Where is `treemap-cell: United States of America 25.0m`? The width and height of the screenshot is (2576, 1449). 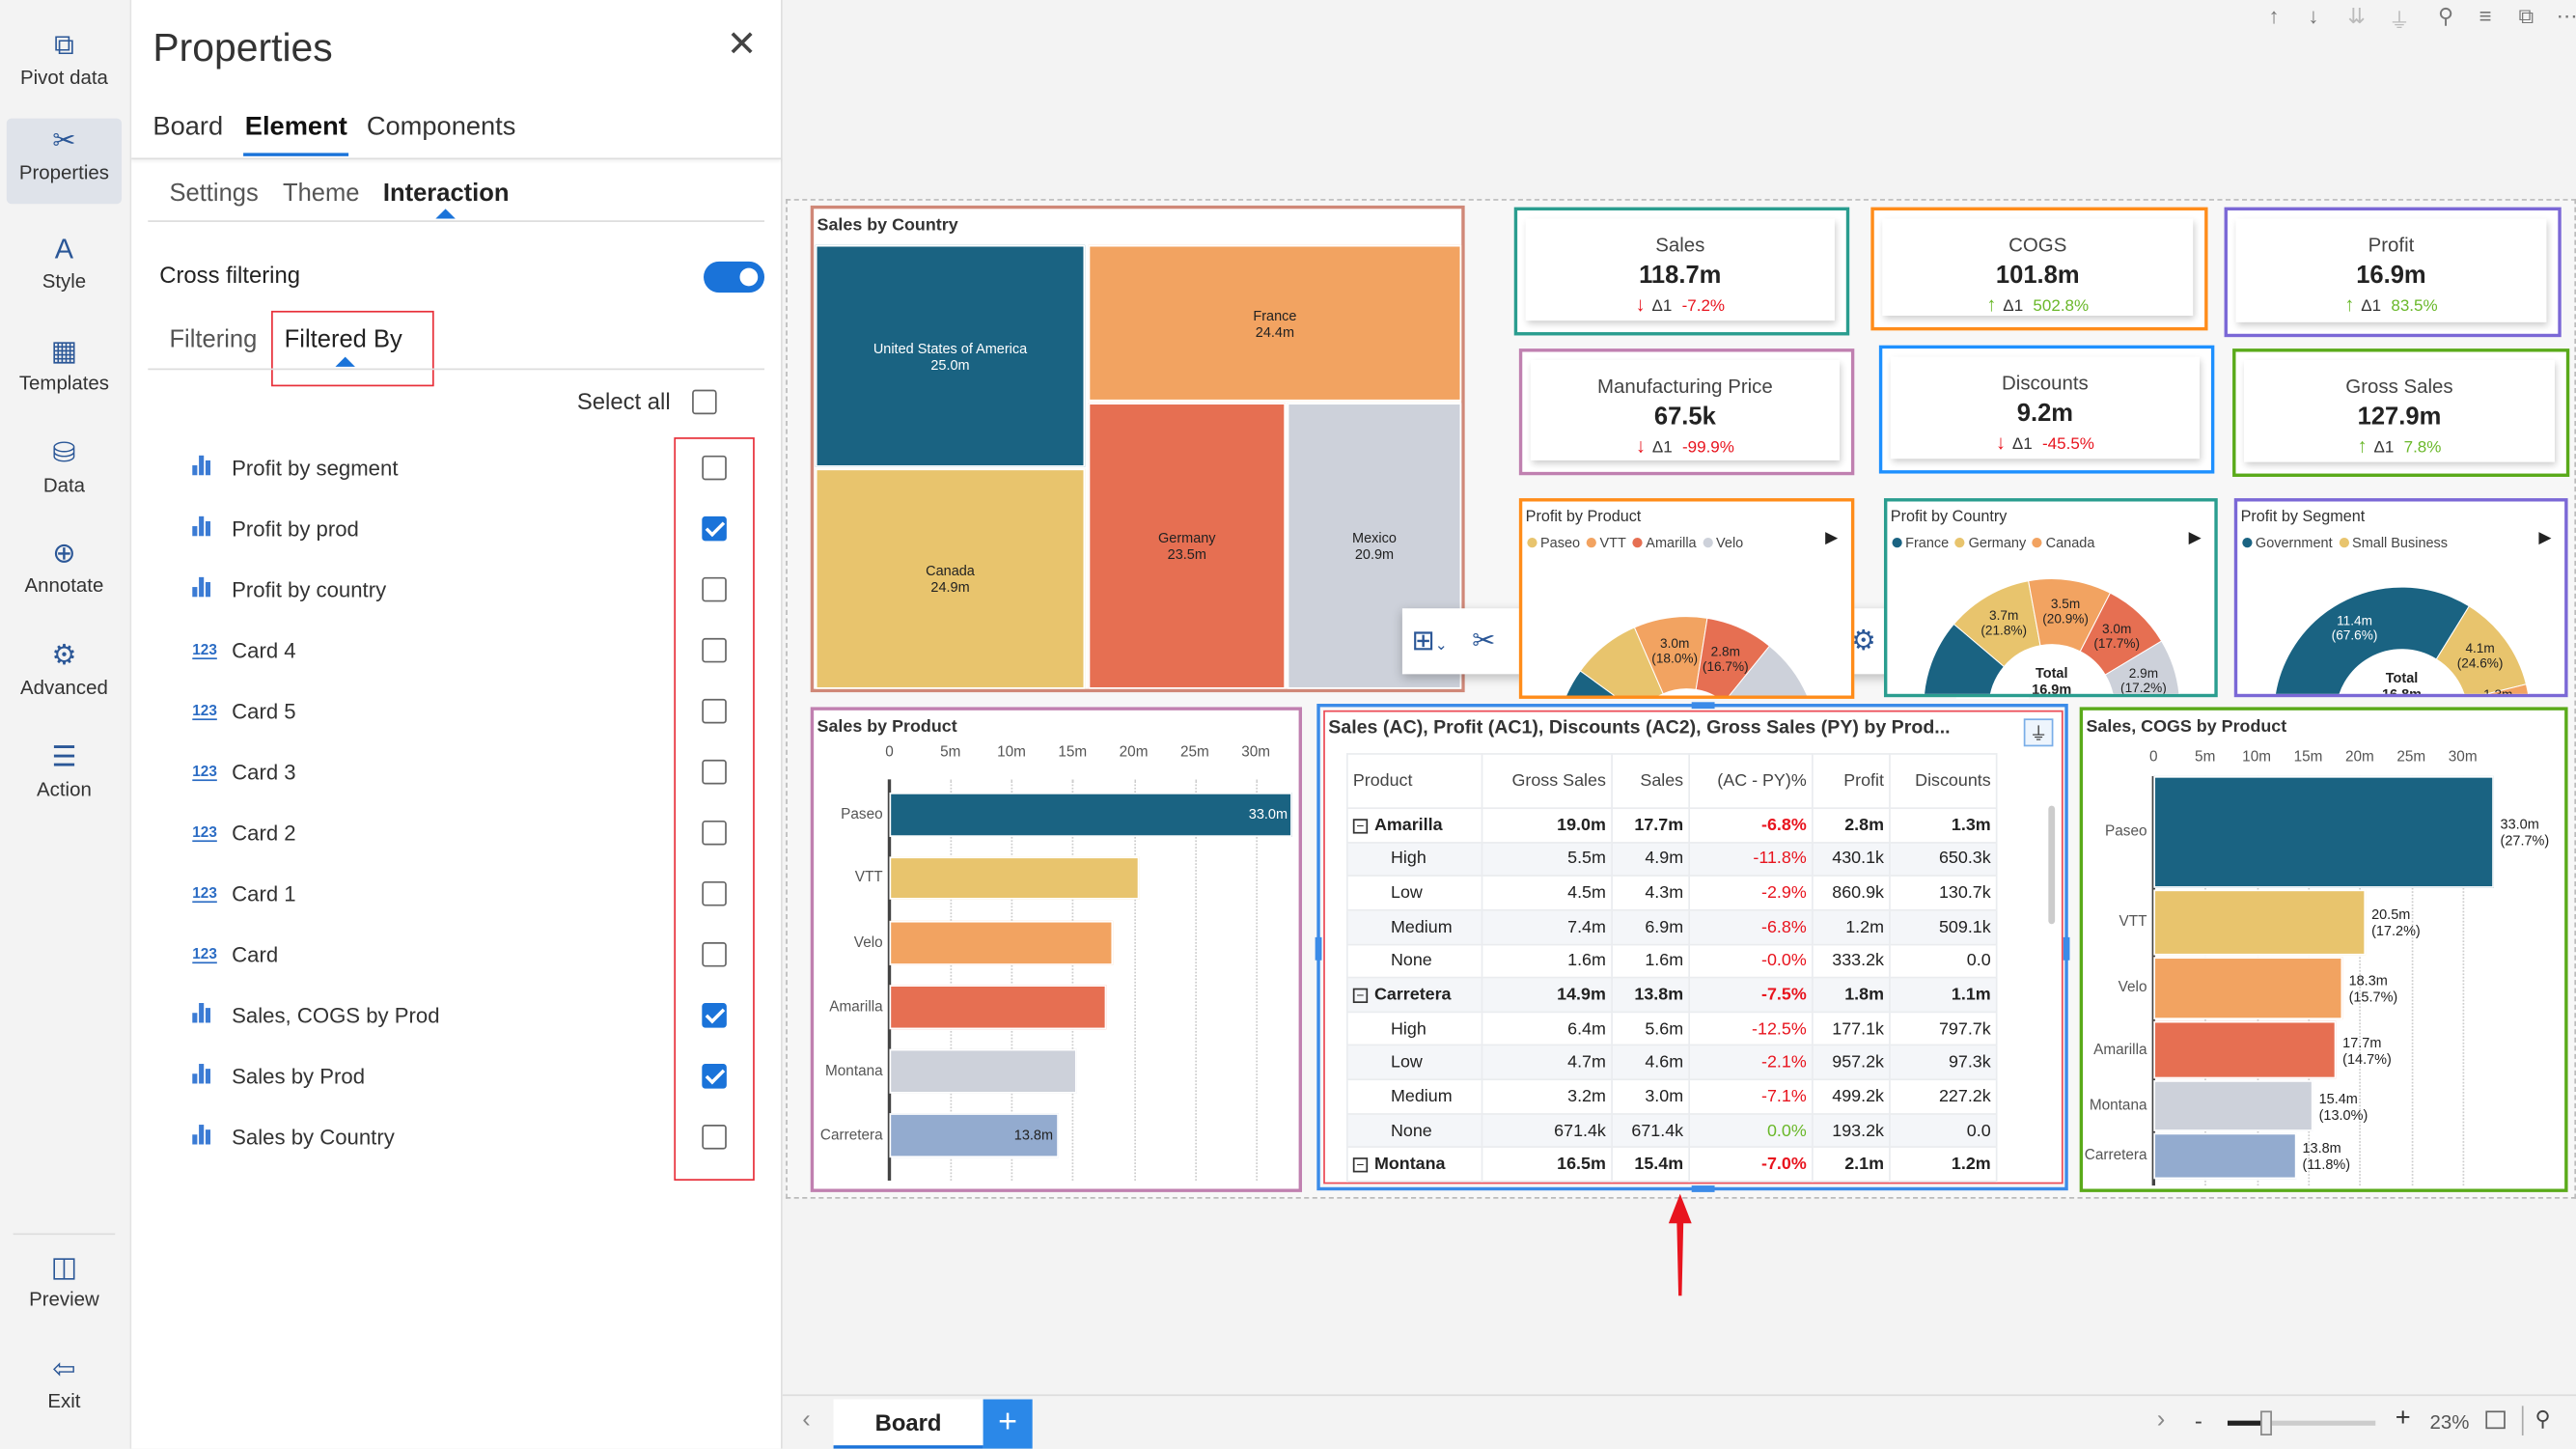 treemap-cell: United States of America 25.0m is located at coordinates (950, 355).